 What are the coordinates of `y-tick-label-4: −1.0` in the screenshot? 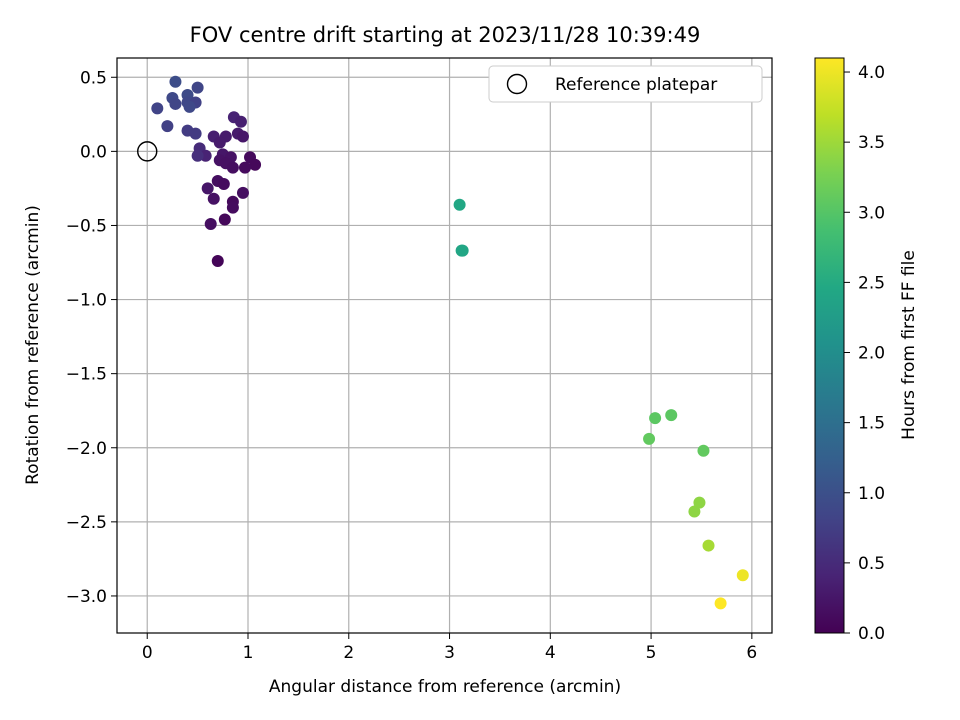 It's located at (86, 301).